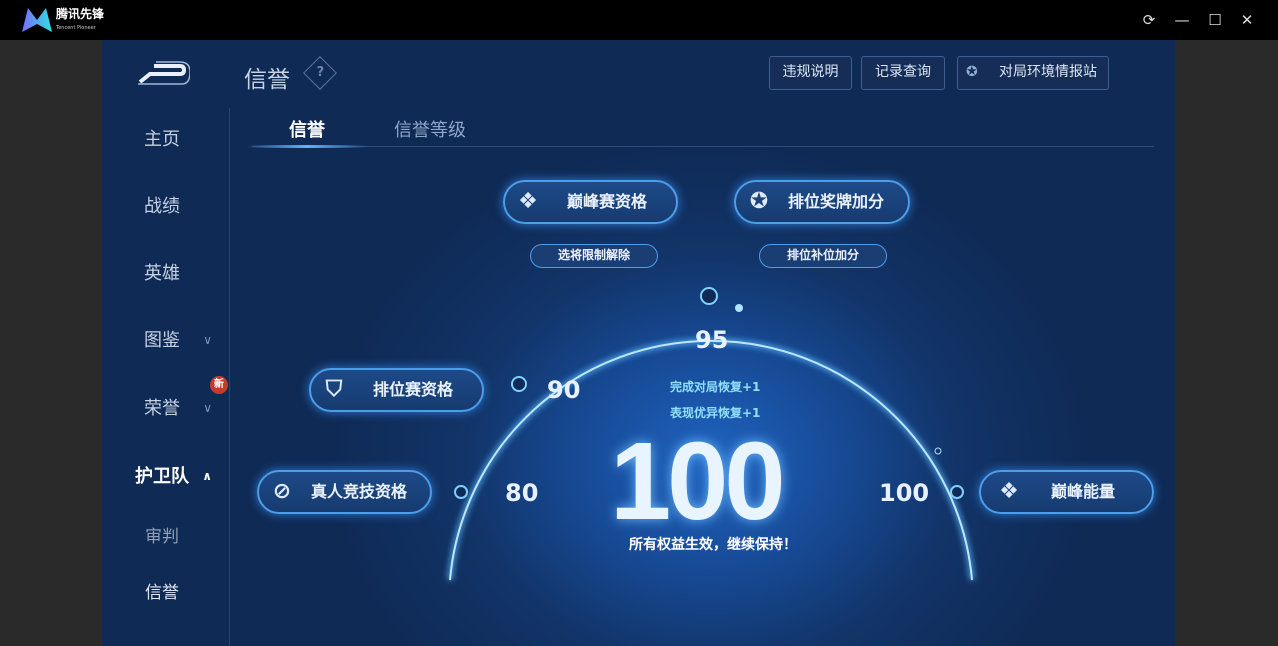  I want to click on credit-status-text: 所有权益生效，继续保持！, so click(713, 545).